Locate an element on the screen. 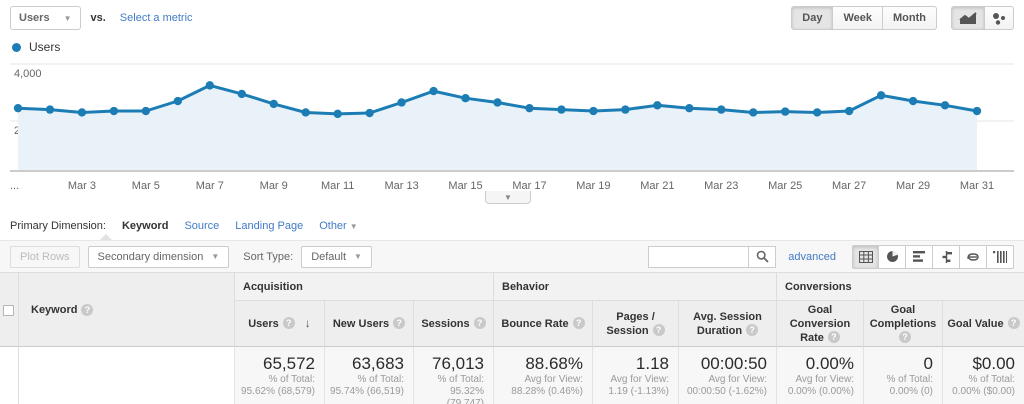  column-header-avg-session-duration: Avg. Session Duration? is located at coordinates (727, 323).